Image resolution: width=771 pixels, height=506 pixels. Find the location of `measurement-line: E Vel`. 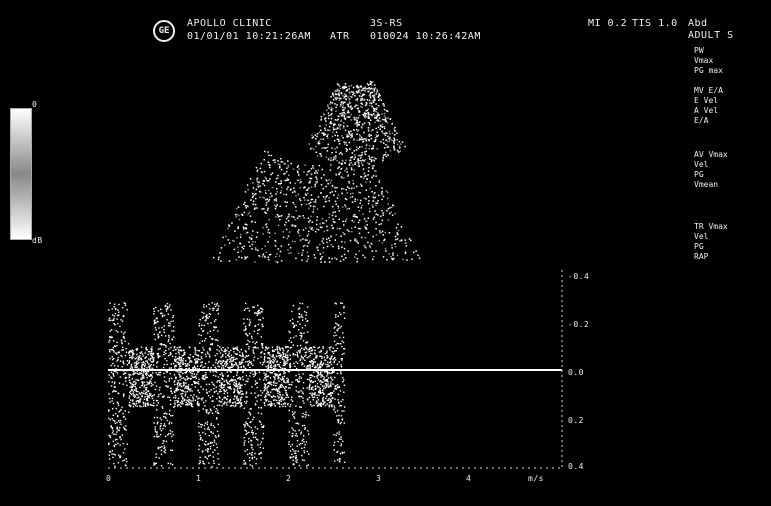

measurement-line: E Vel is located at coordinates (706, 100).